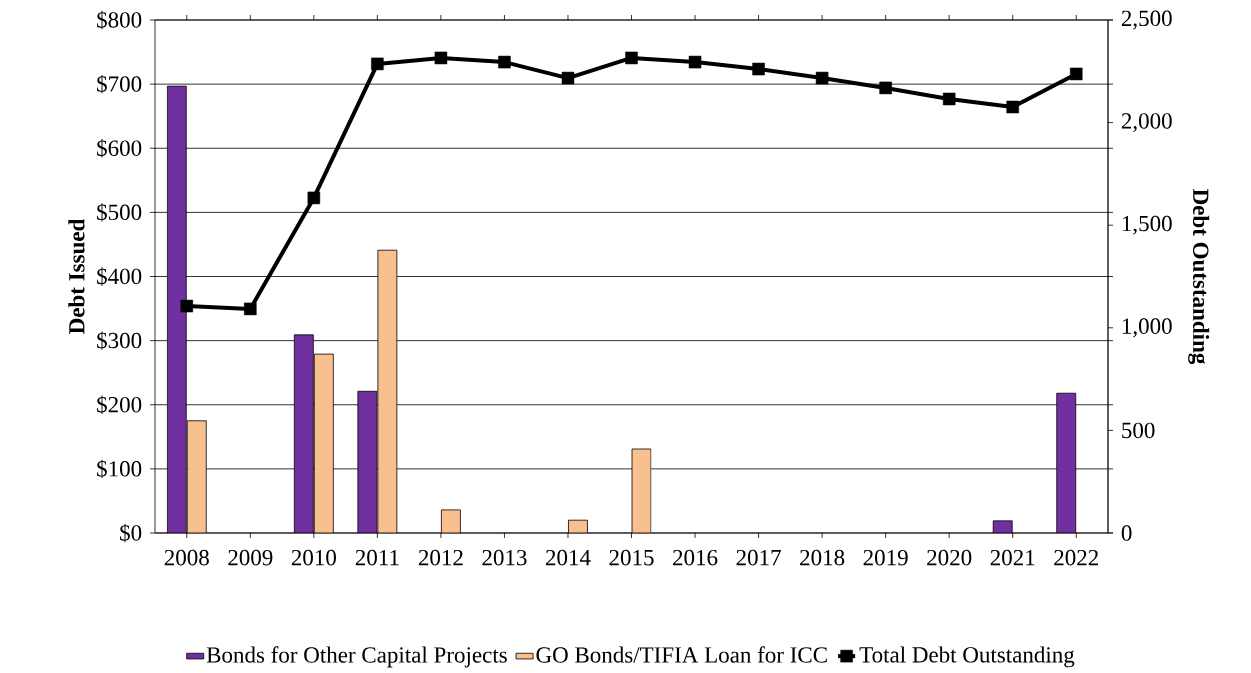  What do you see at coordinates (822, 557) in the screenshot?
I see `x-tick-label: 2018` at bounding box center [822, 557].